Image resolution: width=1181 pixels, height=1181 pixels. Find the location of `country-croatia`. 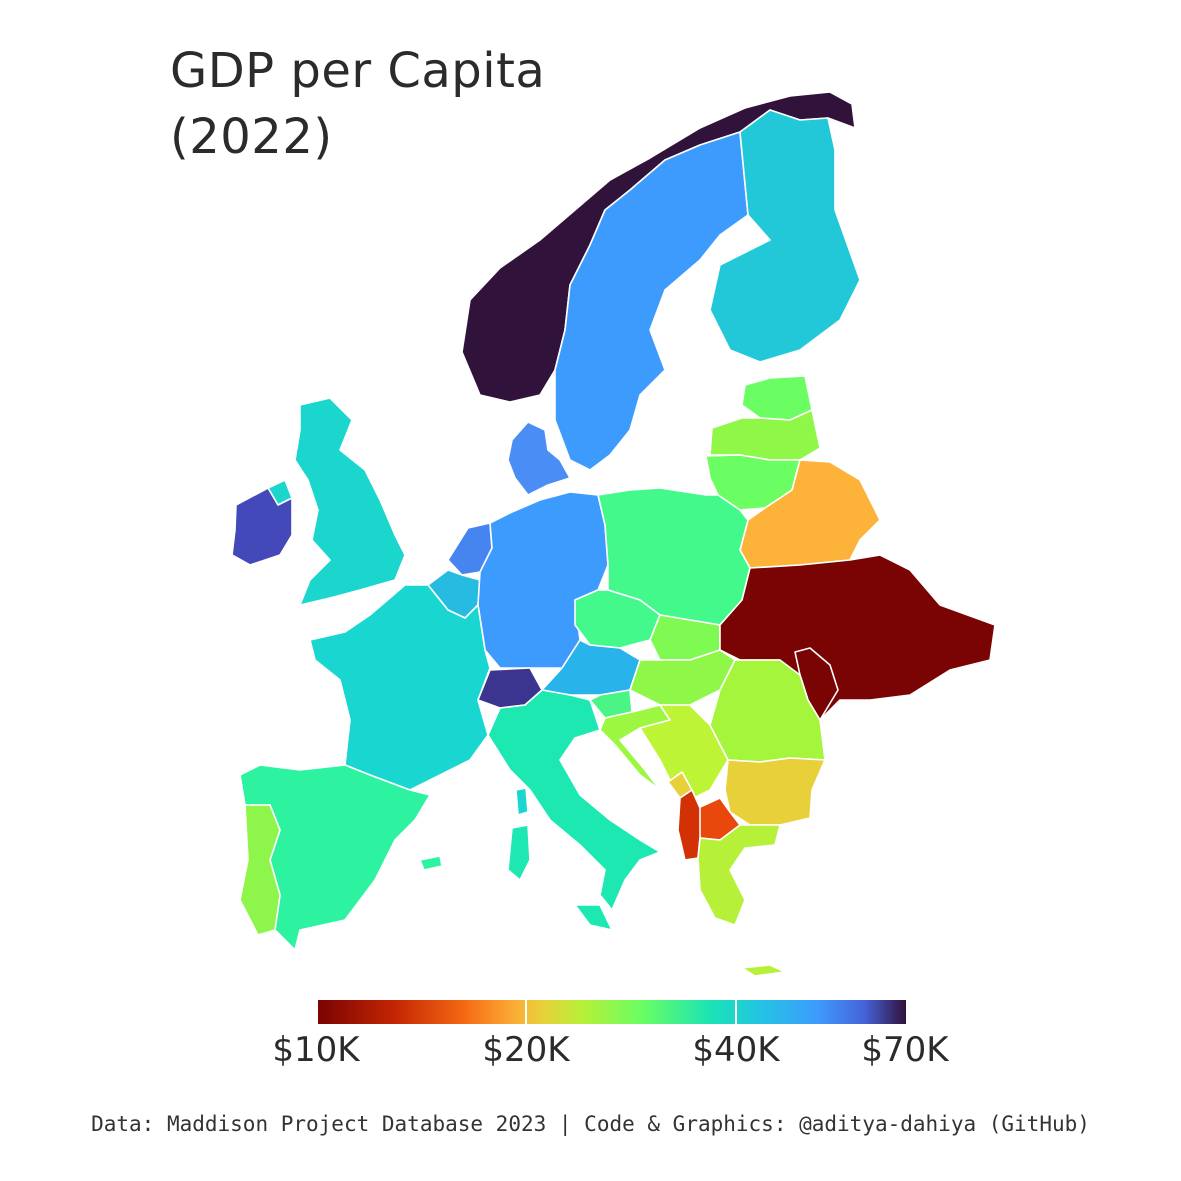

country-croatia is located at coordinates (635, 747).